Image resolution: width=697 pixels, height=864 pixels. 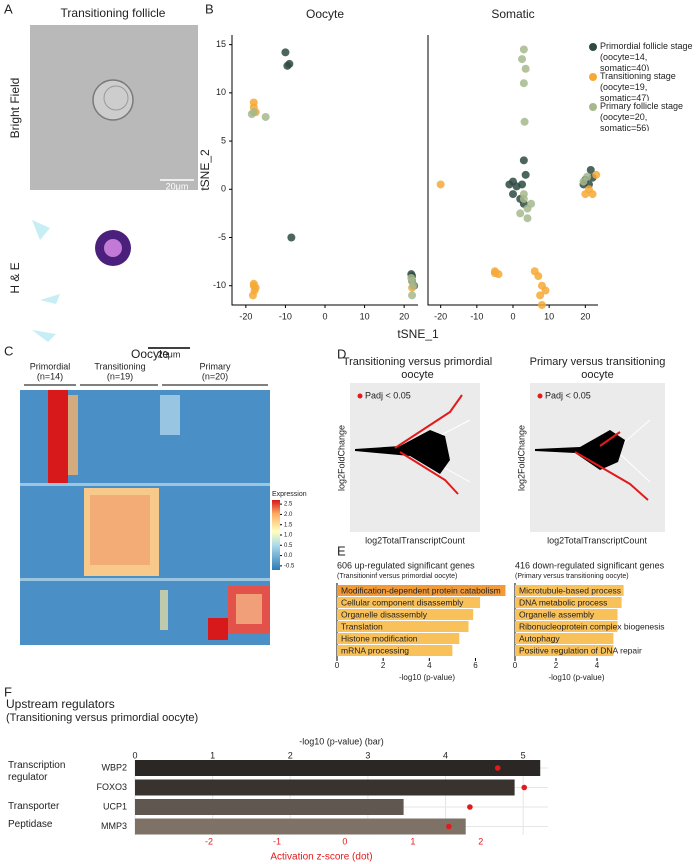 What do you see at coordinates (415, 540) in the screenshot?
I see `x-axis-label: log2TotalTranscriptCount` at bounding box center [415, 540].